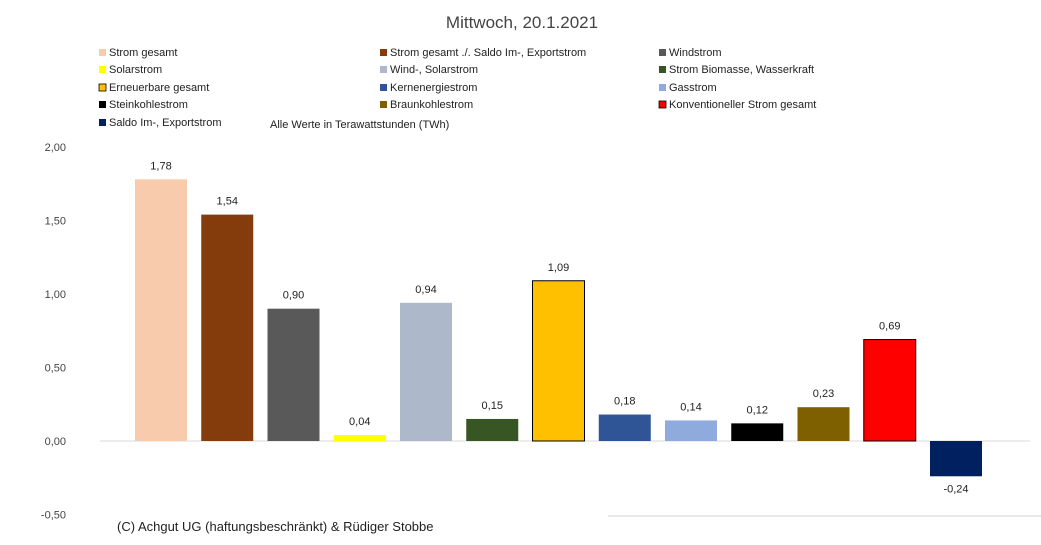  What do you see at coordinates (143, 53) in the screenshot?
I see `legend-label: Strom gesamt` at bounding box center [143, 53].